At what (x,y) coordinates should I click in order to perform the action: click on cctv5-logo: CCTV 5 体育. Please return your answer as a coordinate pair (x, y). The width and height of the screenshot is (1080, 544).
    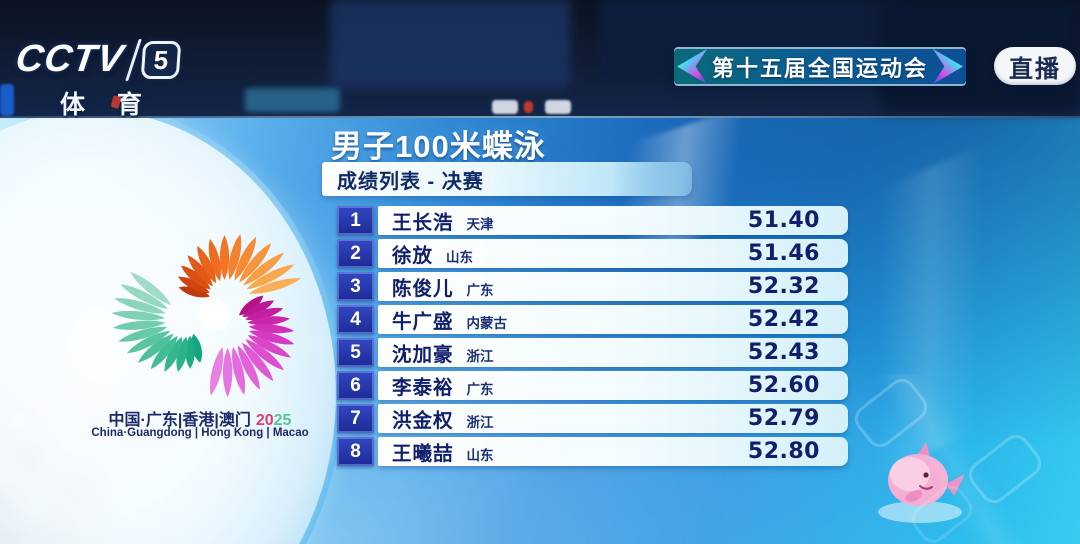
    Looking at the image, I should click on (97, 79).